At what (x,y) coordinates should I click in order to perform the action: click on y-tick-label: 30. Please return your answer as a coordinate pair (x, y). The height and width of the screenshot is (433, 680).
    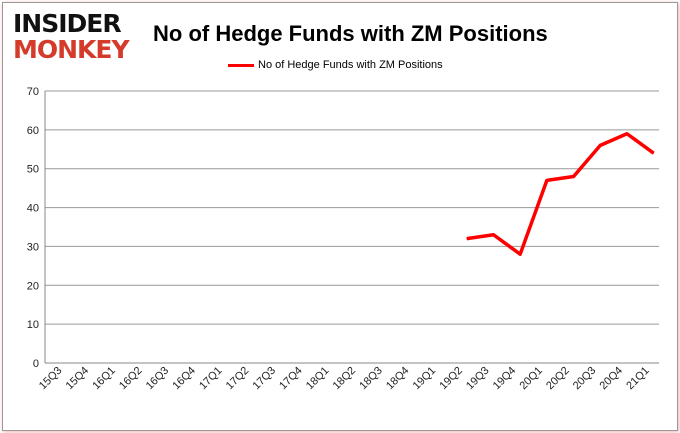
    Looking at the image, I should click on (33, 247).